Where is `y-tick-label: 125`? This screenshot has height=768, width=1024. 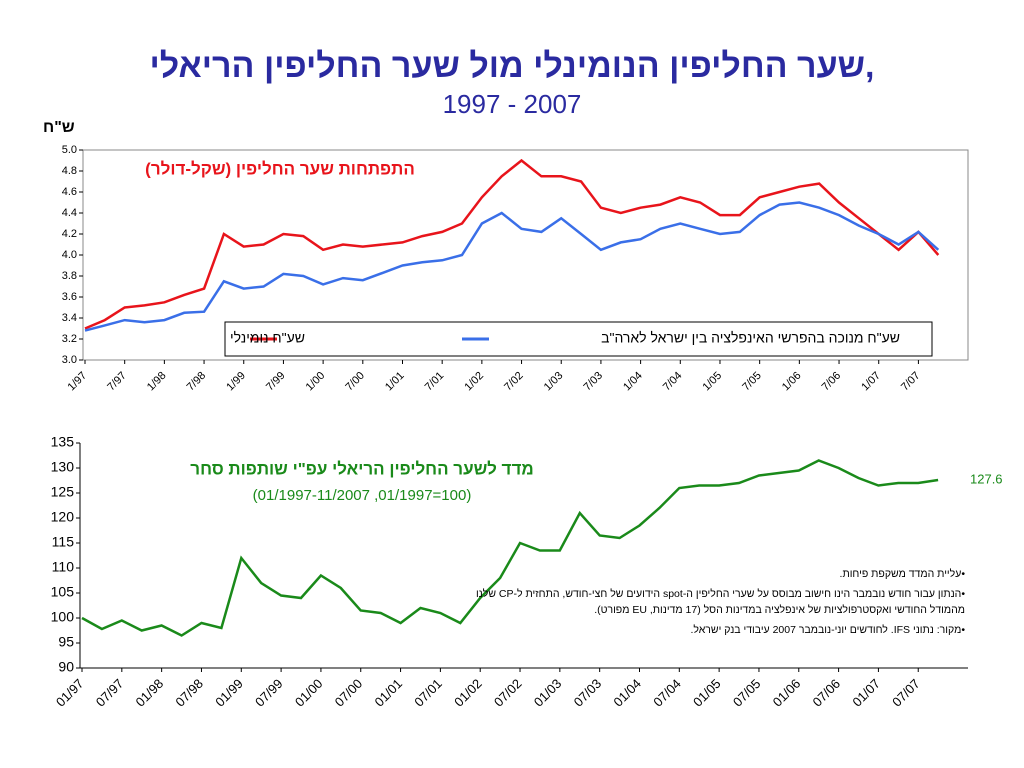 y-tick-label: 125 is located at coordinates (63, 492).